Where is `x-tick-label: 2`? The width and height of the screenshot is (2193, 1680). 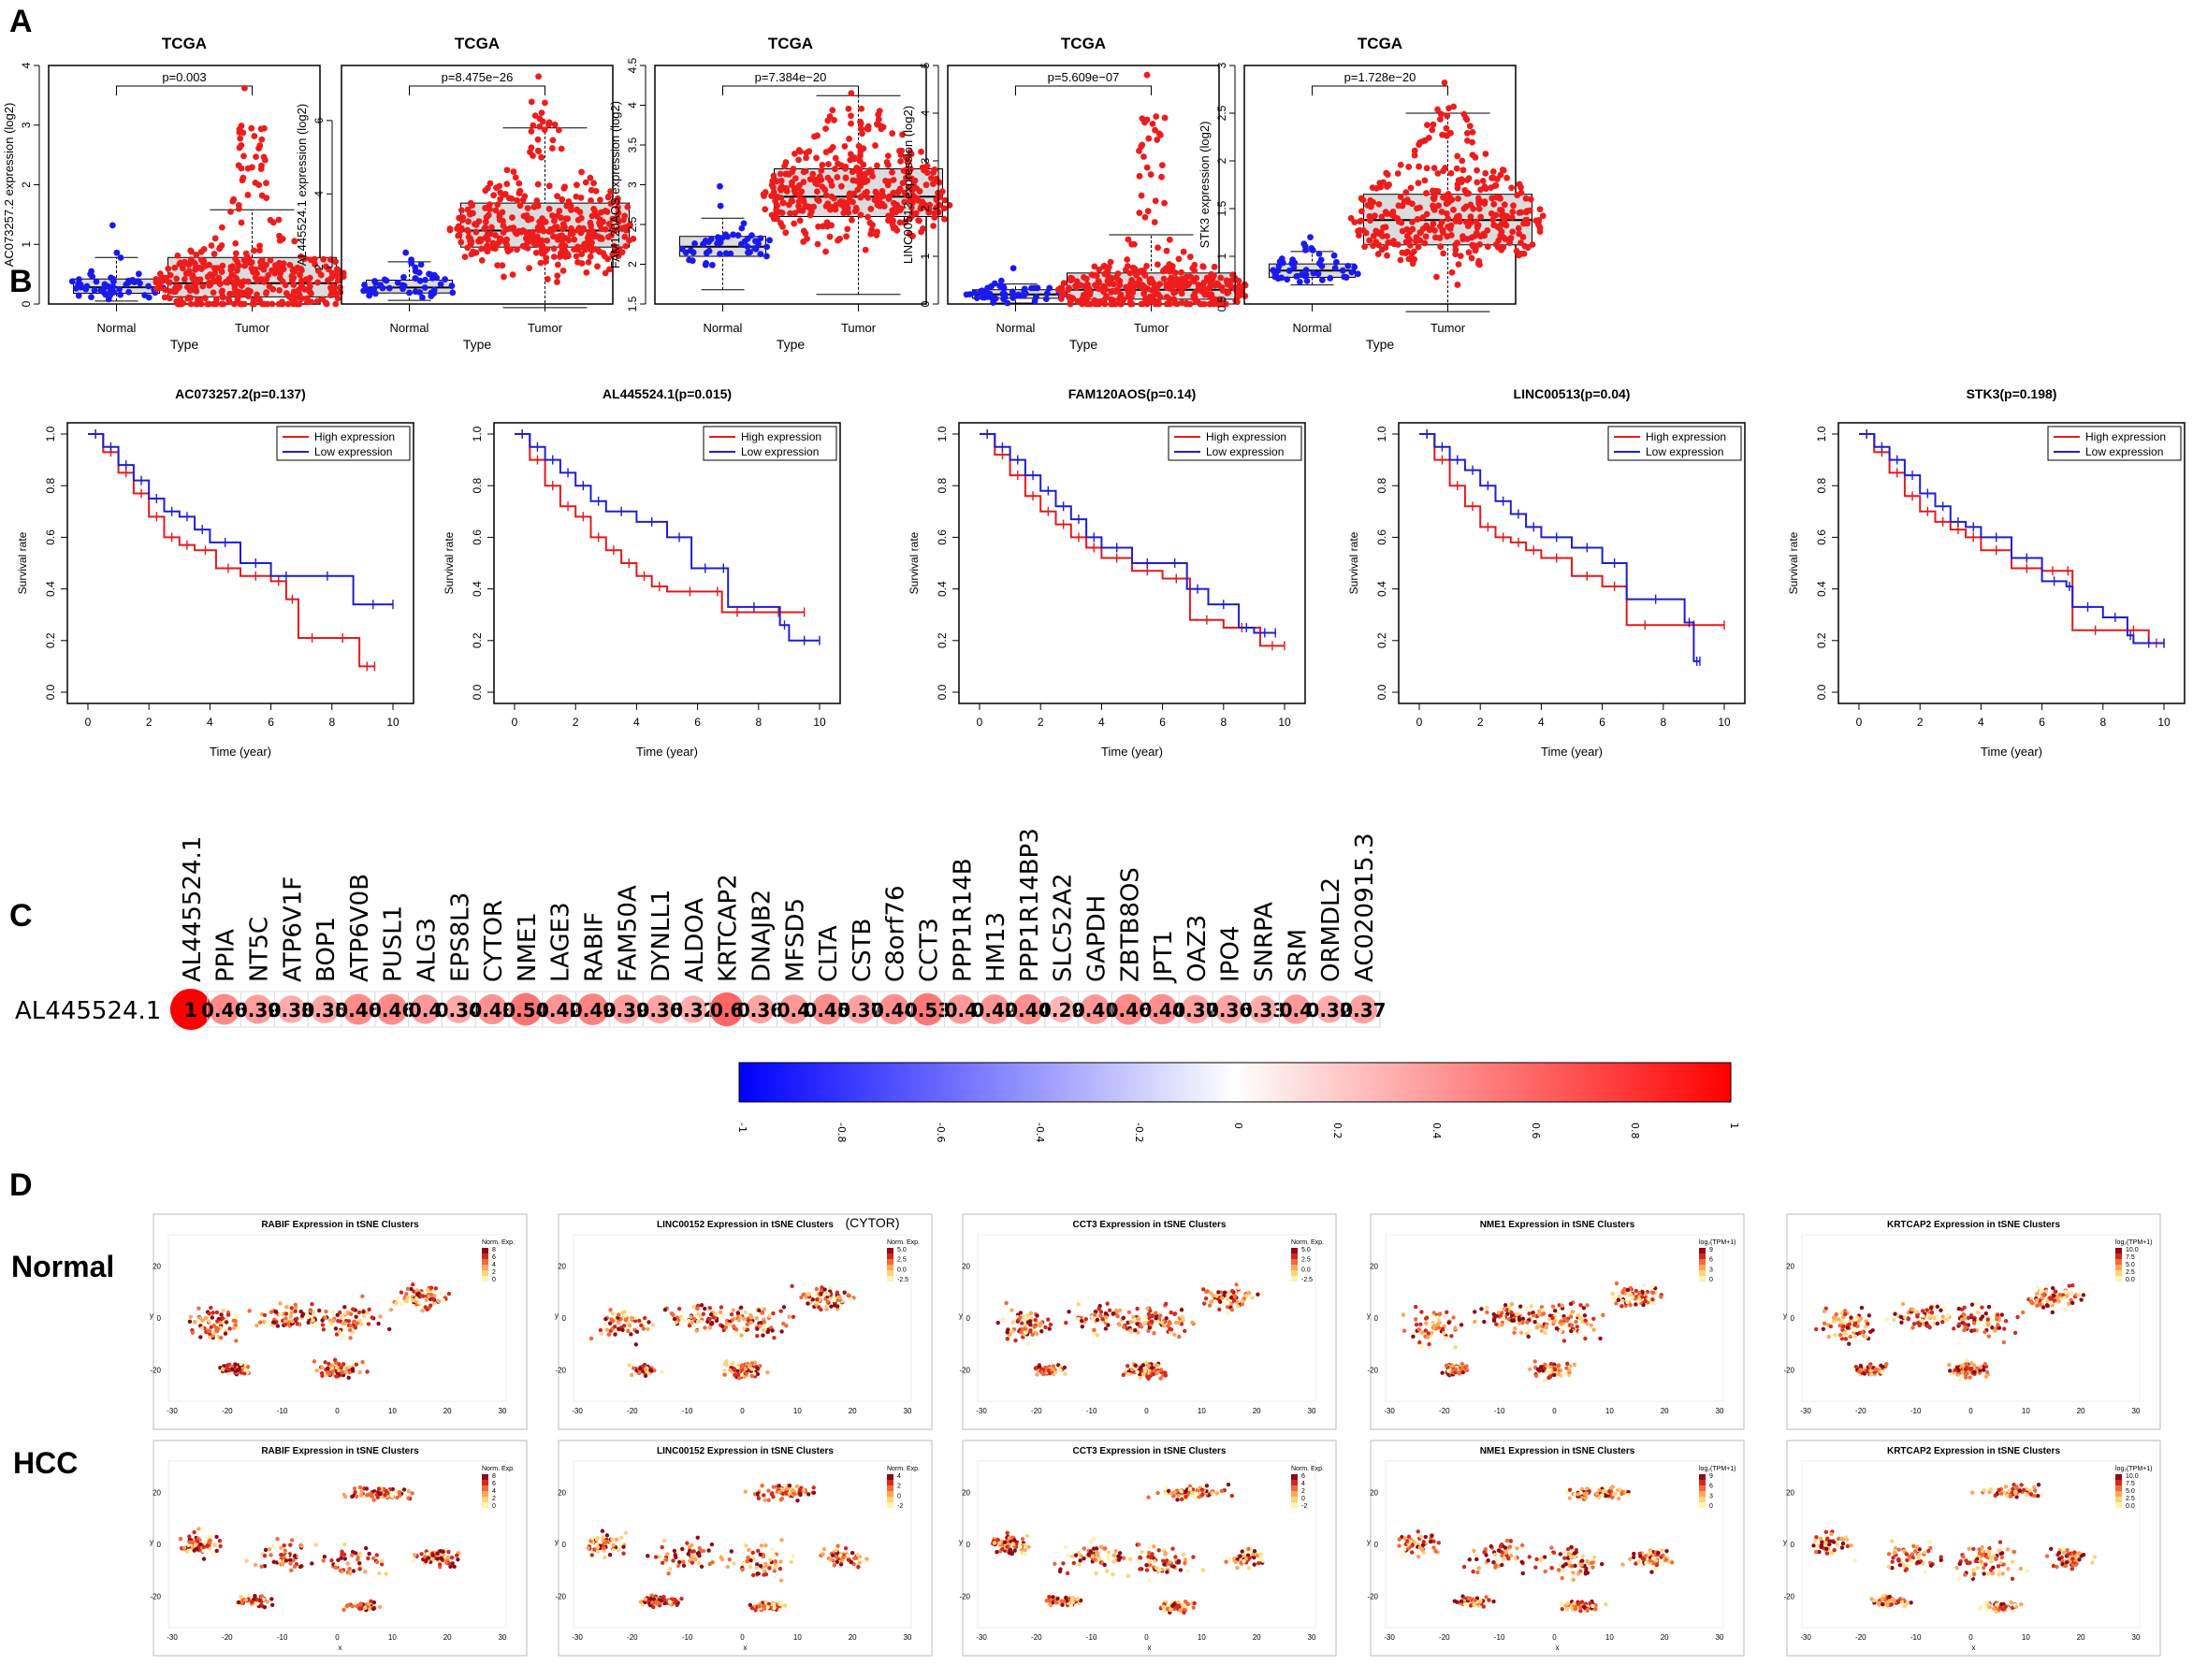 x-tick-label: 2 is located at coordinates (149, 722).